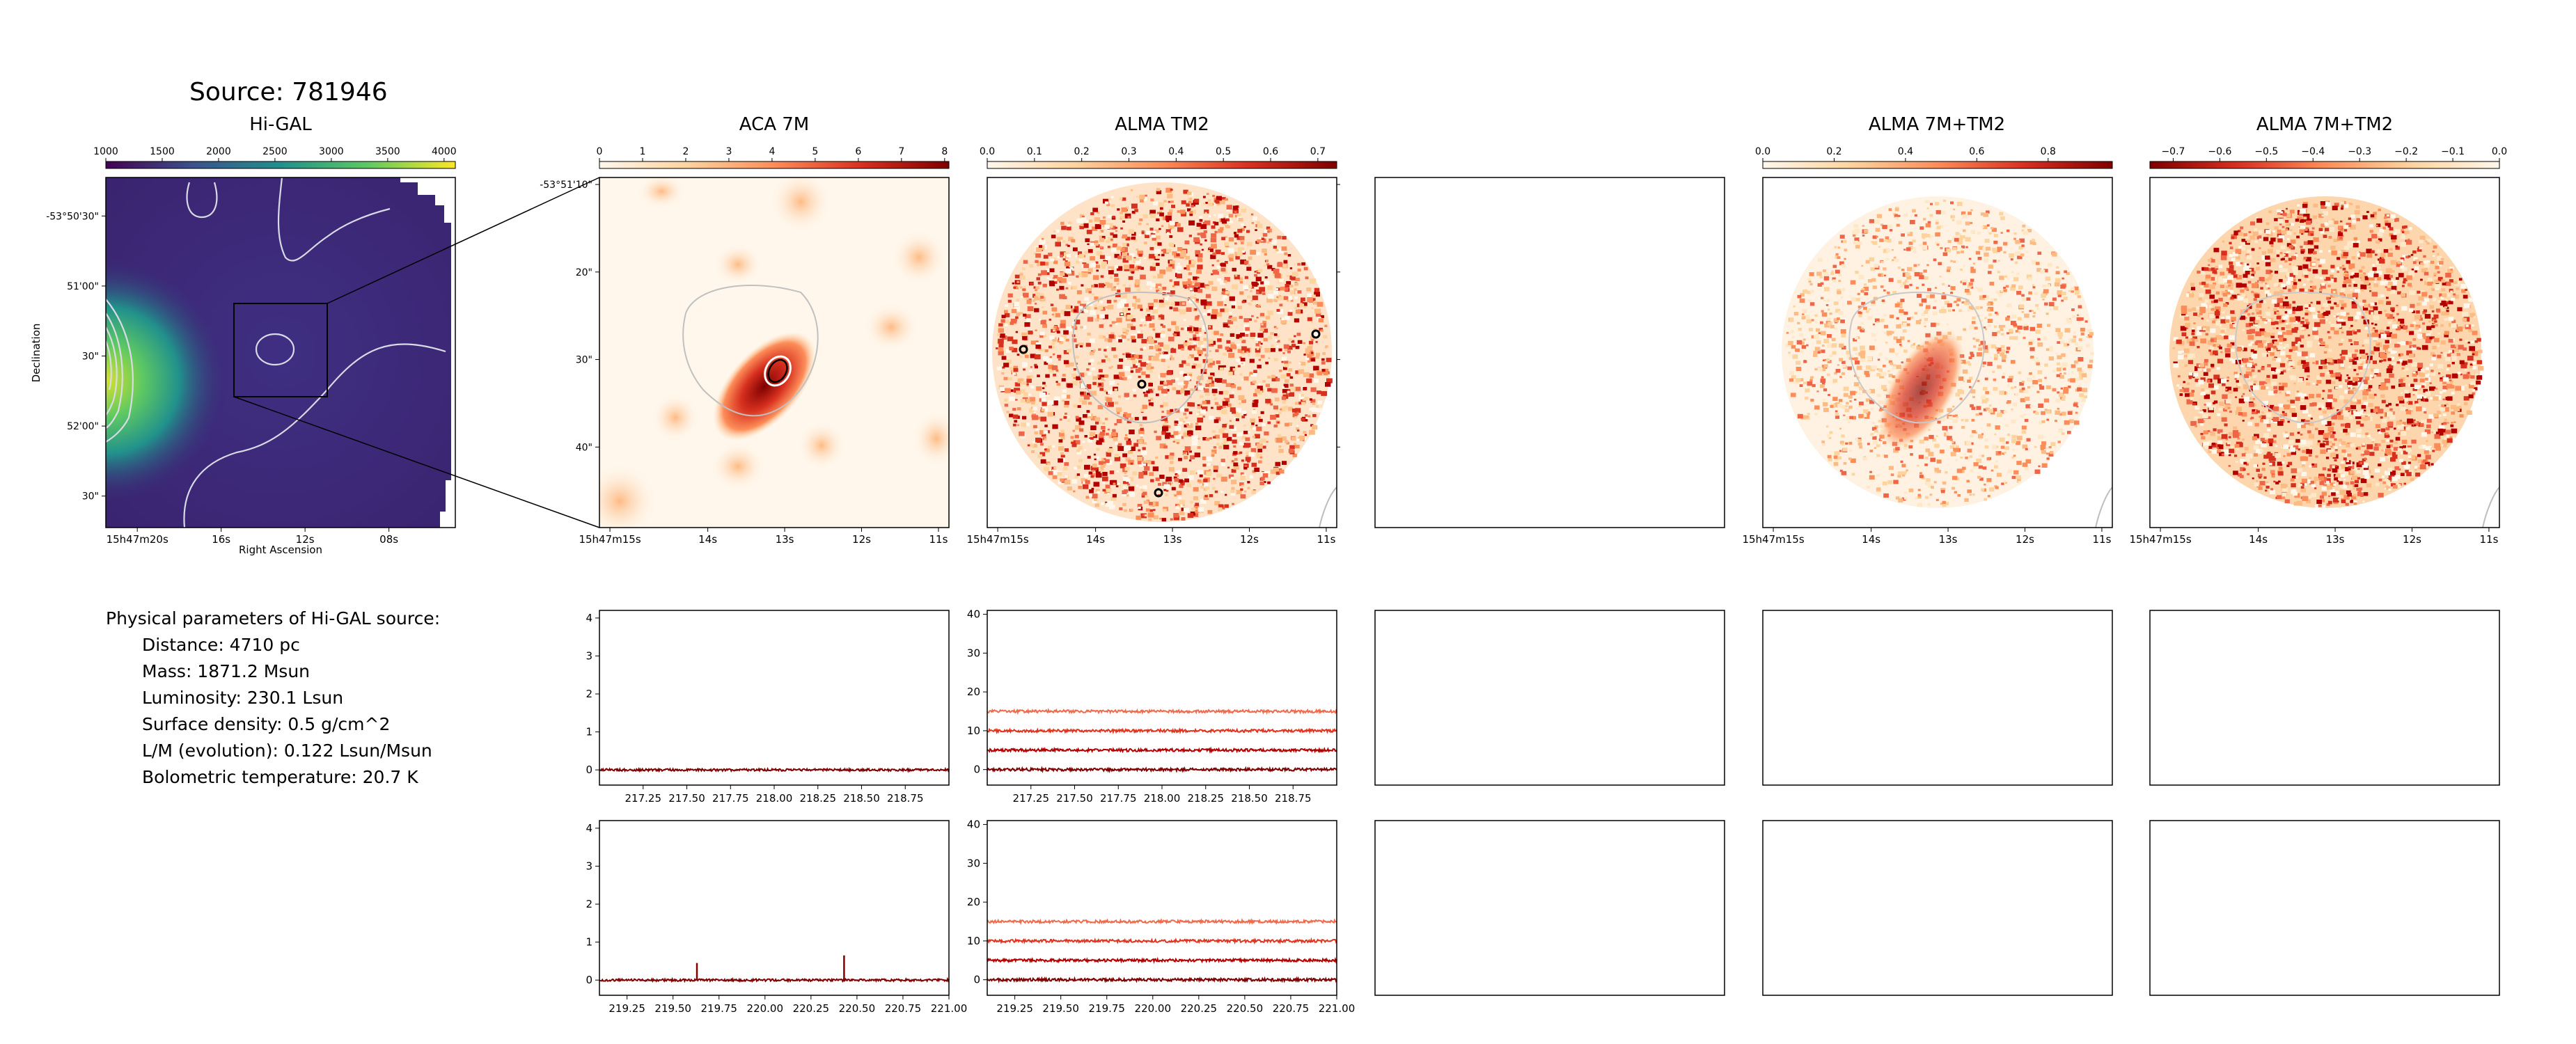 The width and height of the screenshot is (2576, 1044). Describe the element at coordinates (280, 124) in the screenshot. I see `panel-title-higal: Hi-GAL` at that location.